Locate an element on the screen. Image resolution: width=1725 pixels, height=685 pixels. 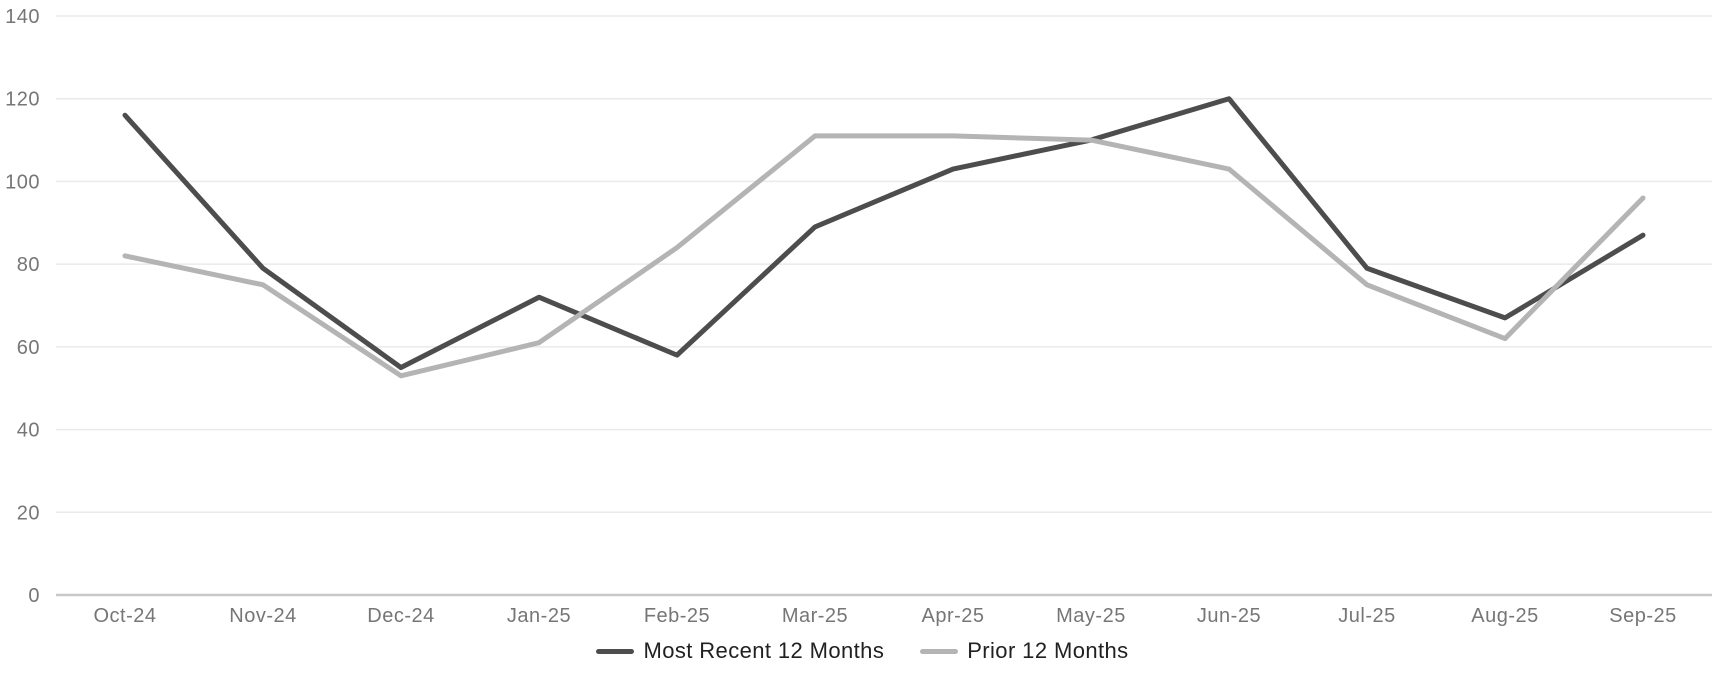
legend-label-most-recent: Most Recent 12 Months is located at coordinates (764, 650).